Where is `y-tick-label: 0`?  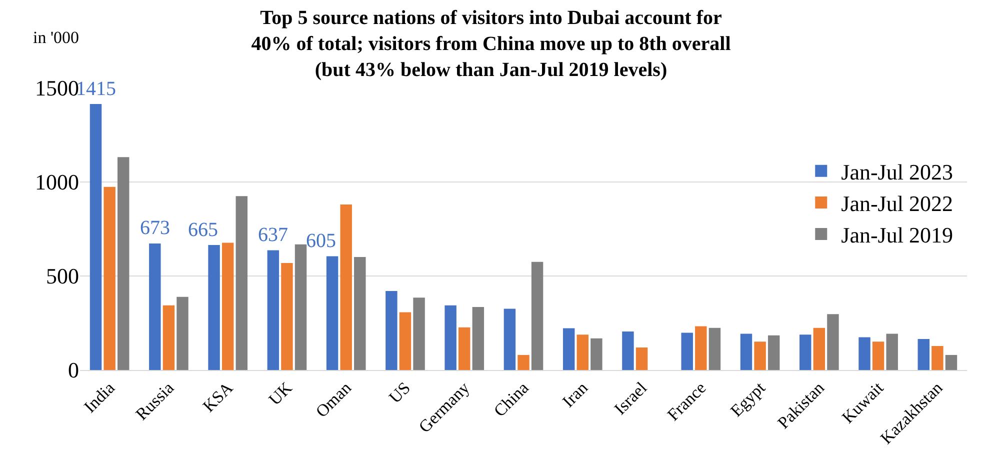
y-tick-label: 0 is located at coordinates (73, 370).